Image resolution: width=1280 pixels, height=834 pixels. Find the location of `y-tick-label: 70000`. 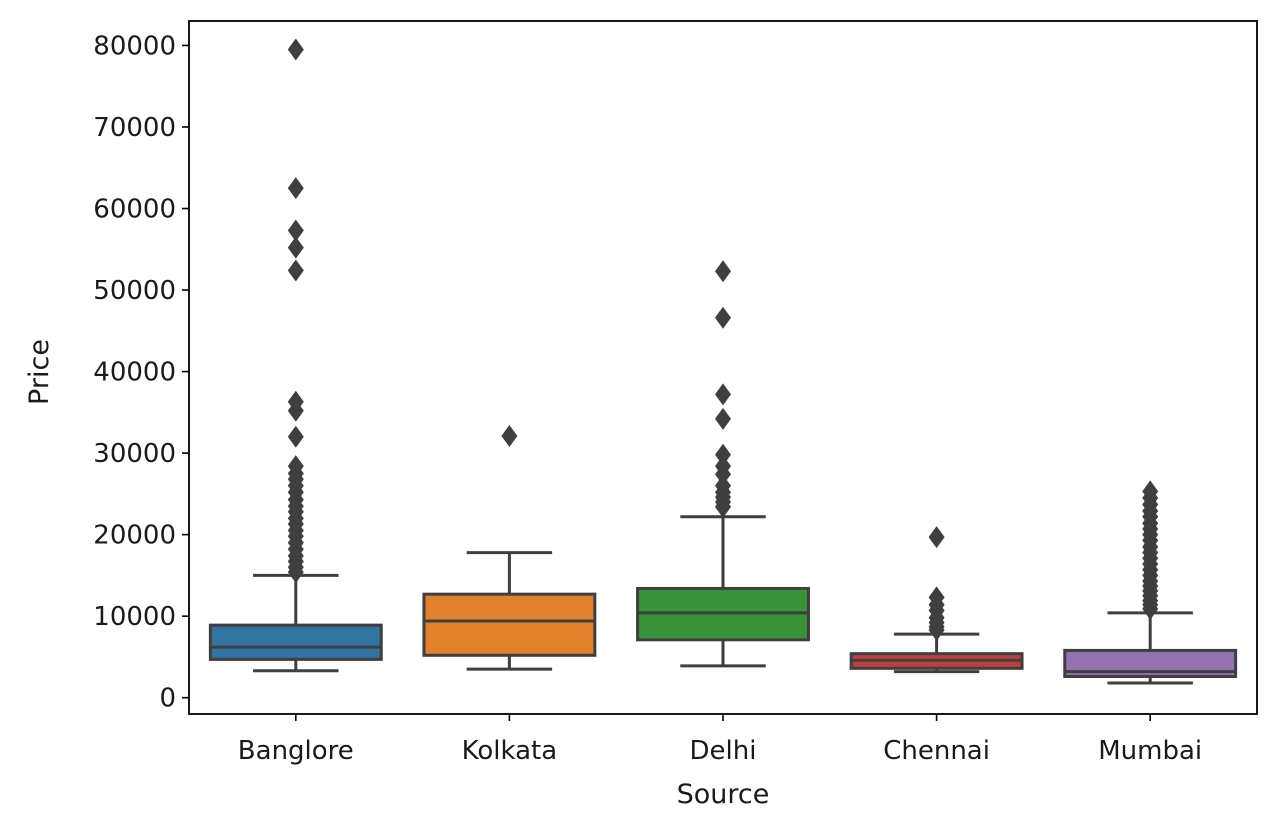

y-tick-label: 70000 is located at coordinates (134, 128).